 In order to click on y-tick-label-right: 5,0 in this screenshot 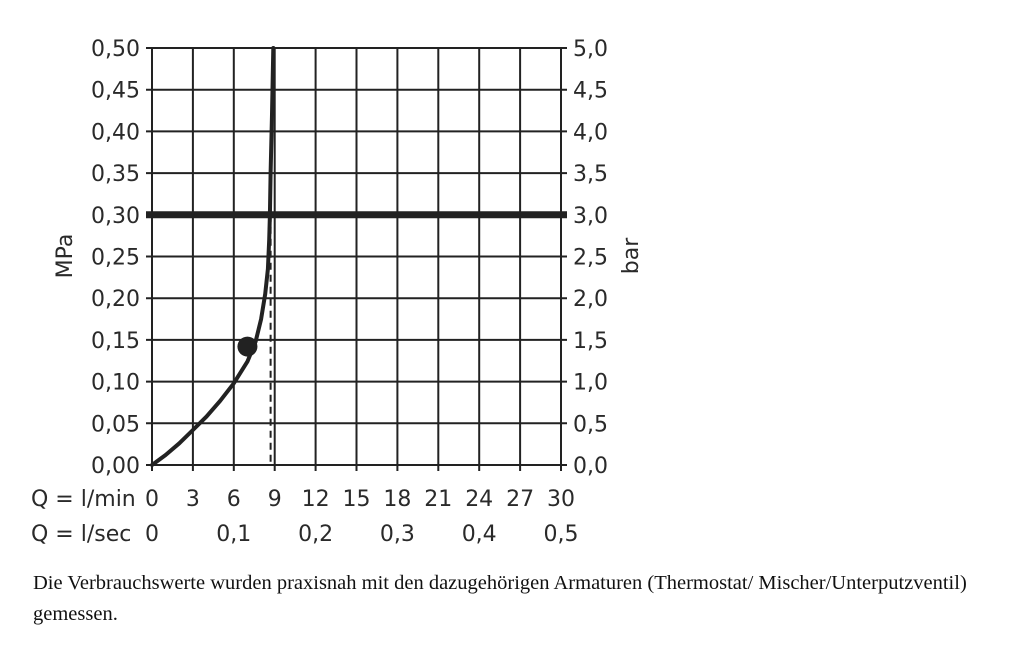, I will do `click(590, 49)`.